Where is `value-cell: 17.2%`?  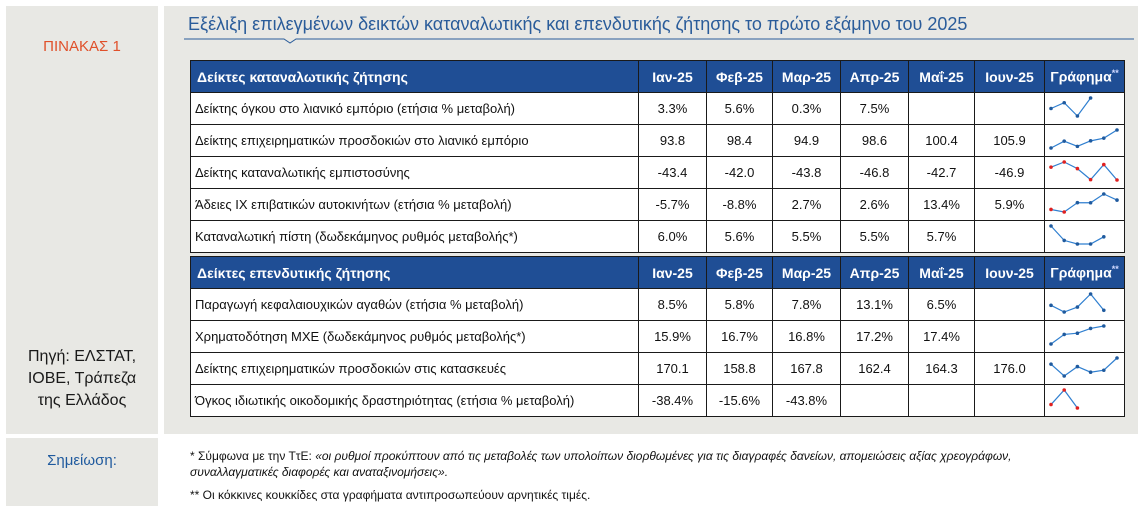
value-cell: 17.2% is located at coordinates (874, 336).